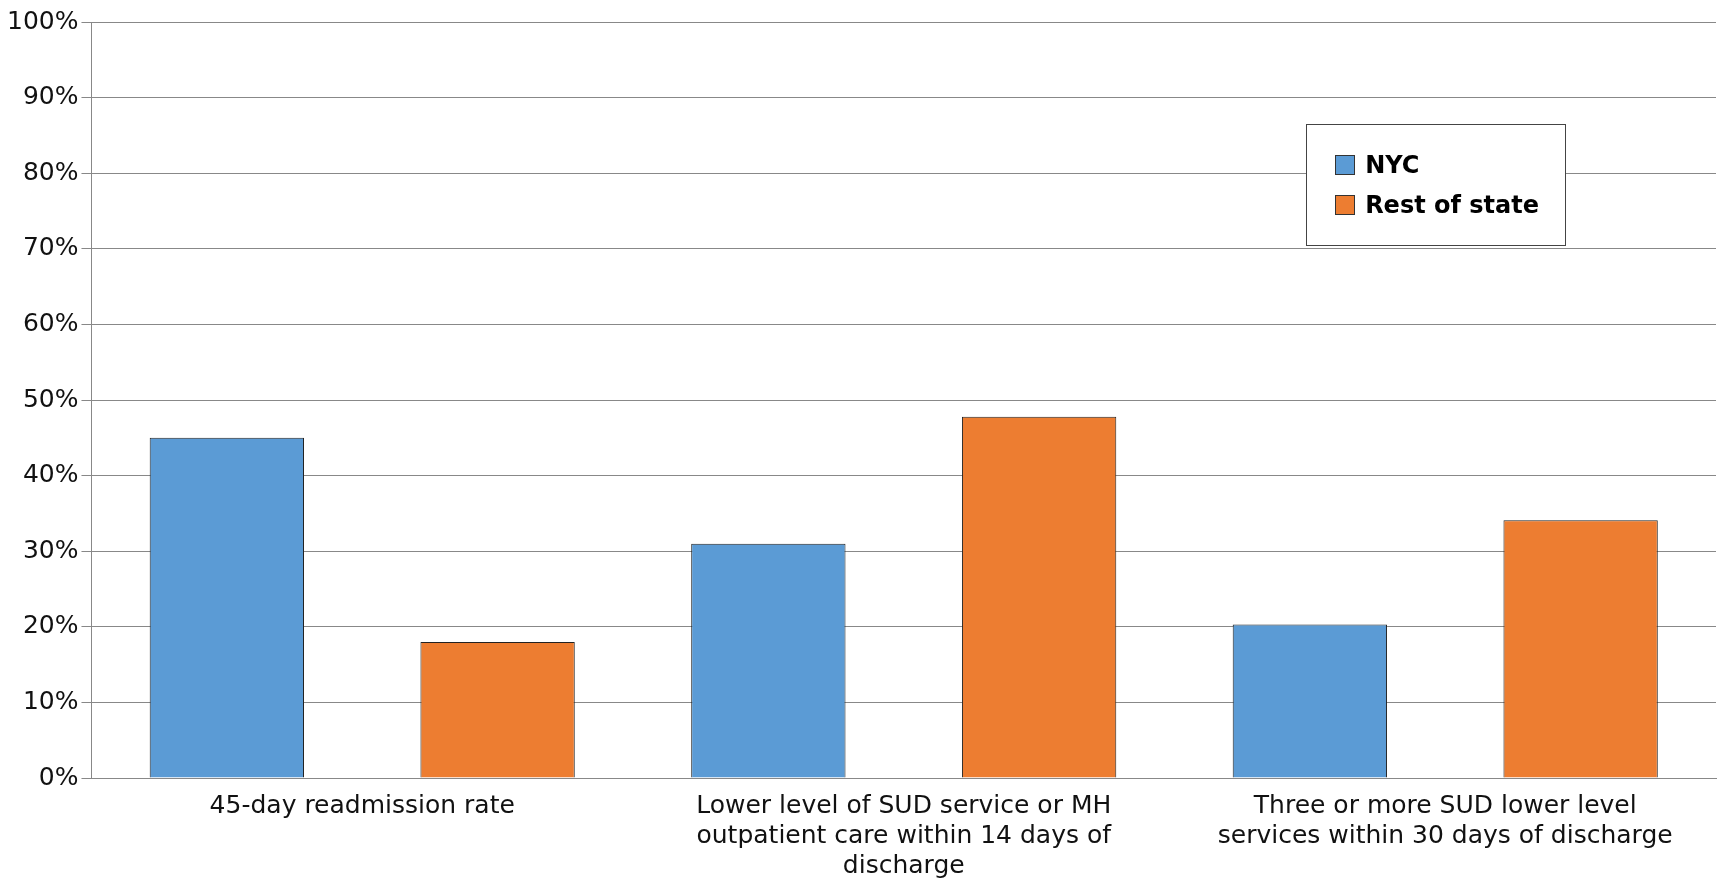  What do you see at coordinates (50, 474) in the screenshot?
I see `y-tick-label: 40%` at bounding box center [50, 474].